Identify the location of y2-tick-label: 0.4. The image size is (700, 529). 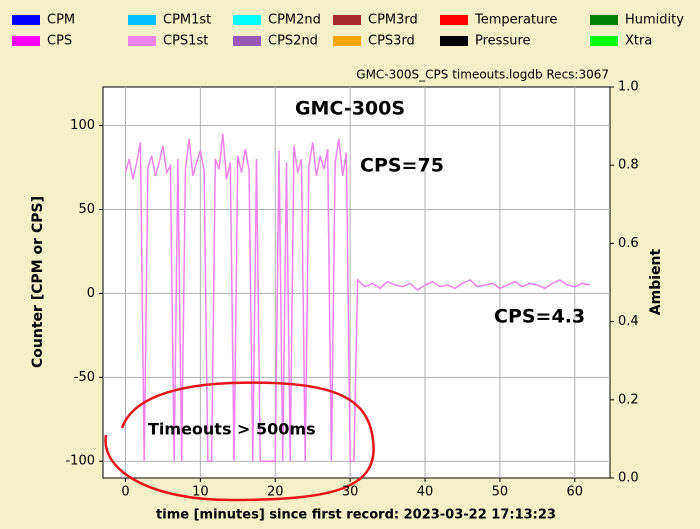
(628, 321).